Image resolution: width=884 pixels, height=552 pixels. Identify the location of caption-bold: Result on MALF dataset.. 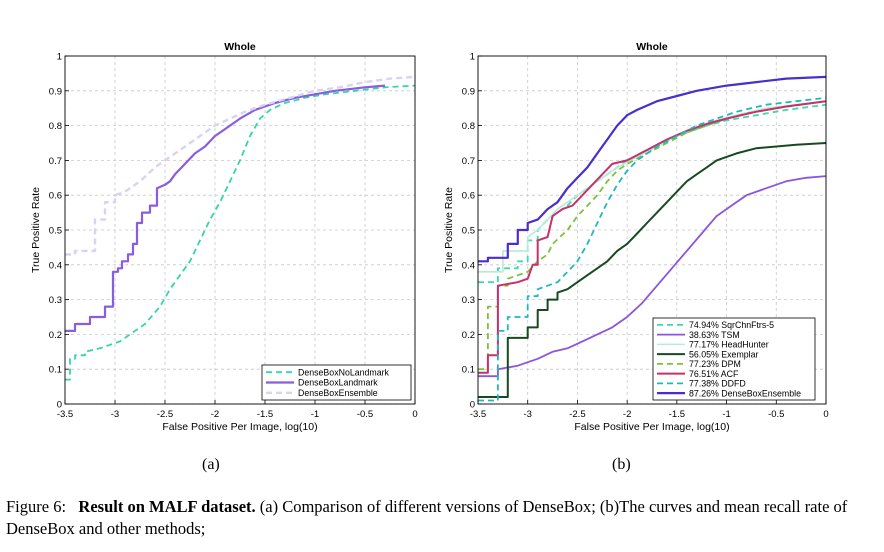
(167, 506).